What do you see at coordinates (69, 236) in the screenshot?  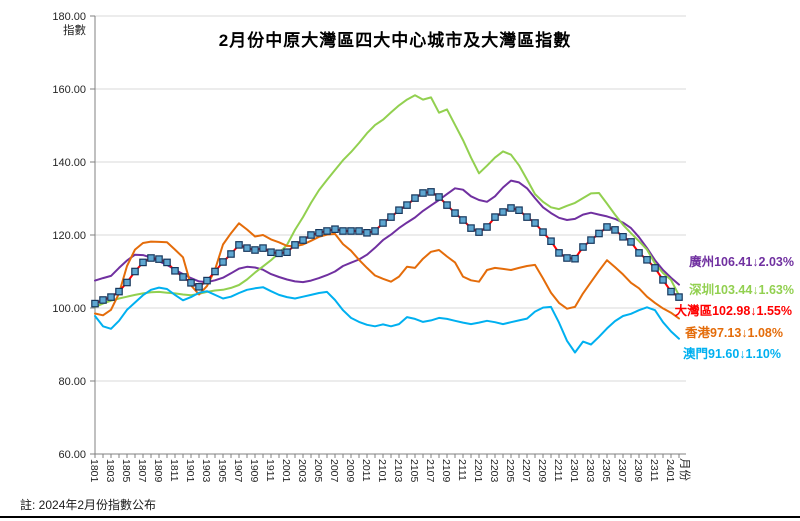 I see `svg-text: 120.00` at bounding box center [69, 236].